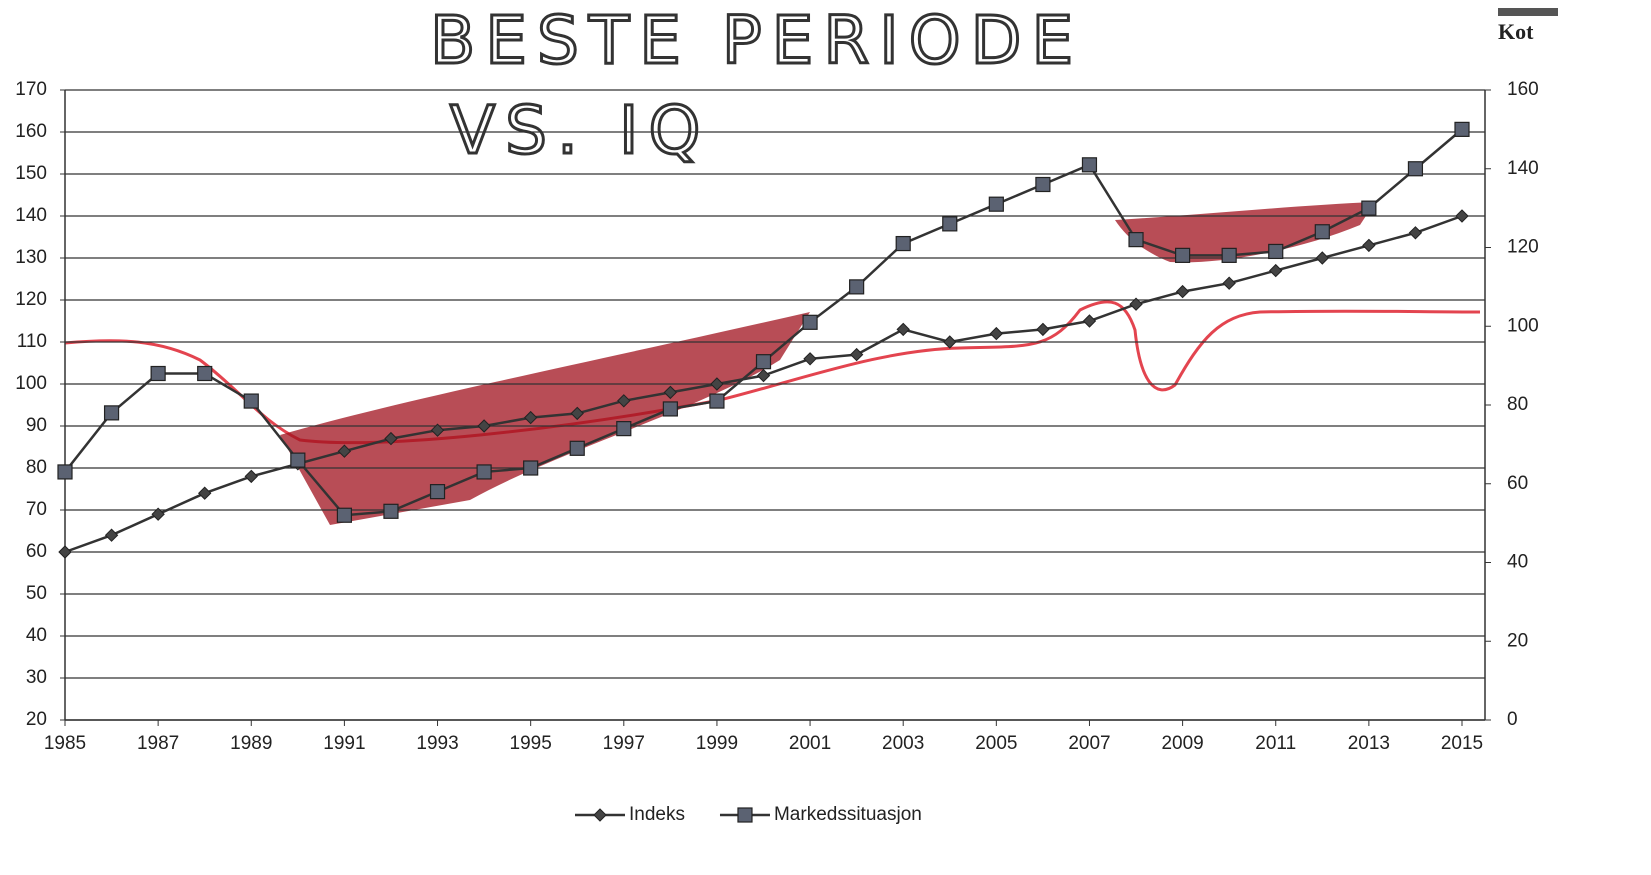 The height and width of the screenshot is (875, 1651). Describe the element at coordinates (1275, 743) in the screenshot. I see `x-tick-label: 2011` at that location.